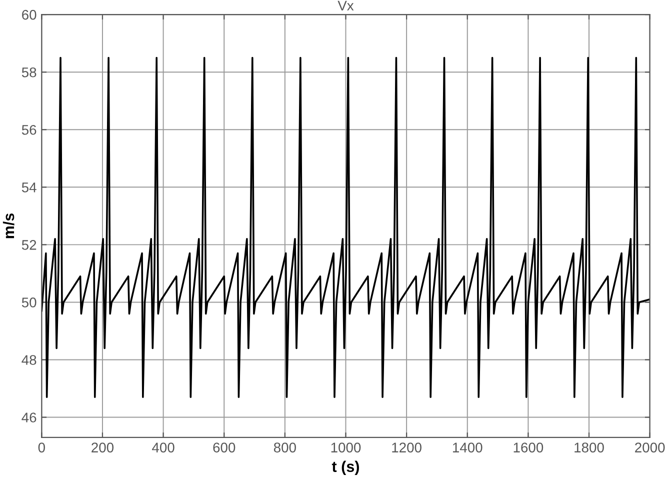  I want to click on x-tick-label: 200, so click(103, 447).